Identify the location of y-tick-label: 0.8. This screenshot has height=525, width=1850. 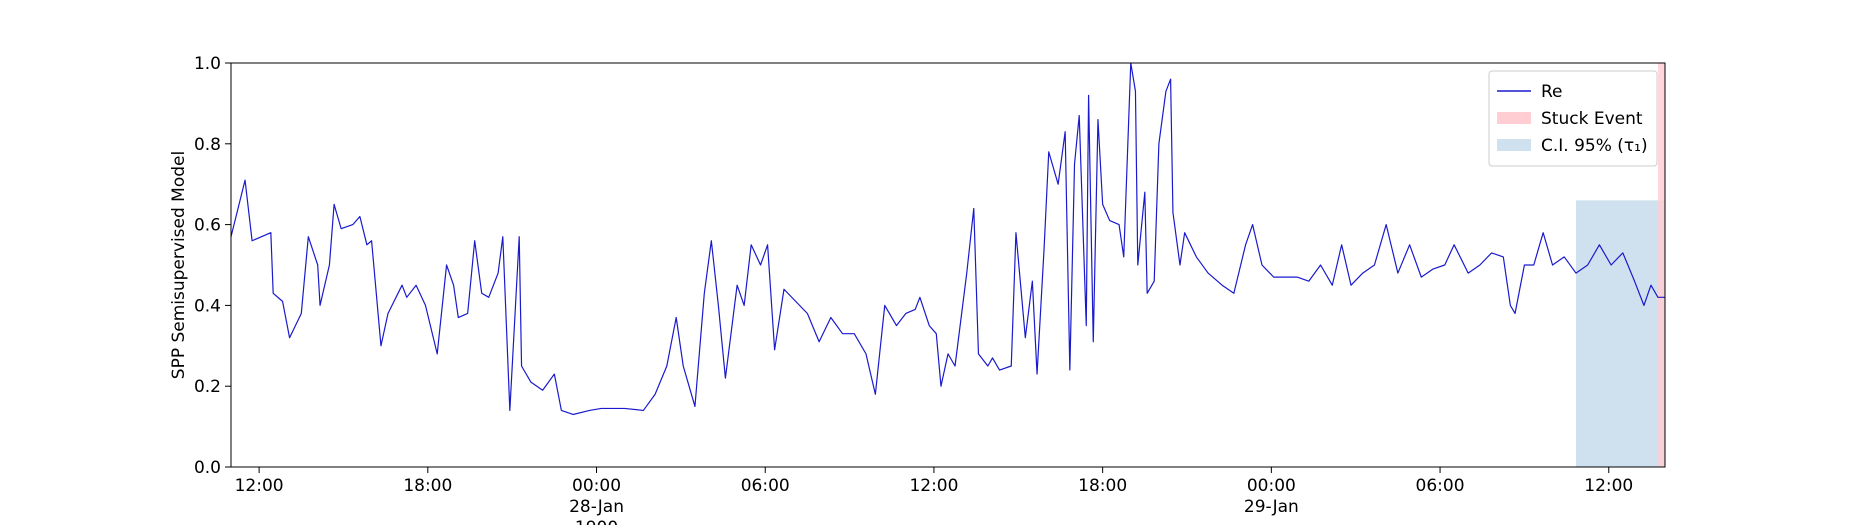
(207, 145).